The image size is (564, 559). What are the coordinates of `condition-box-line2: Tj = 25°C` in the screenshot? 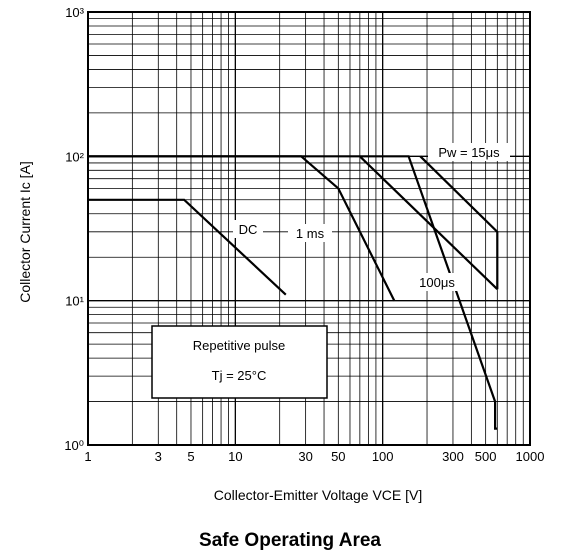 It's located at (239, 375).